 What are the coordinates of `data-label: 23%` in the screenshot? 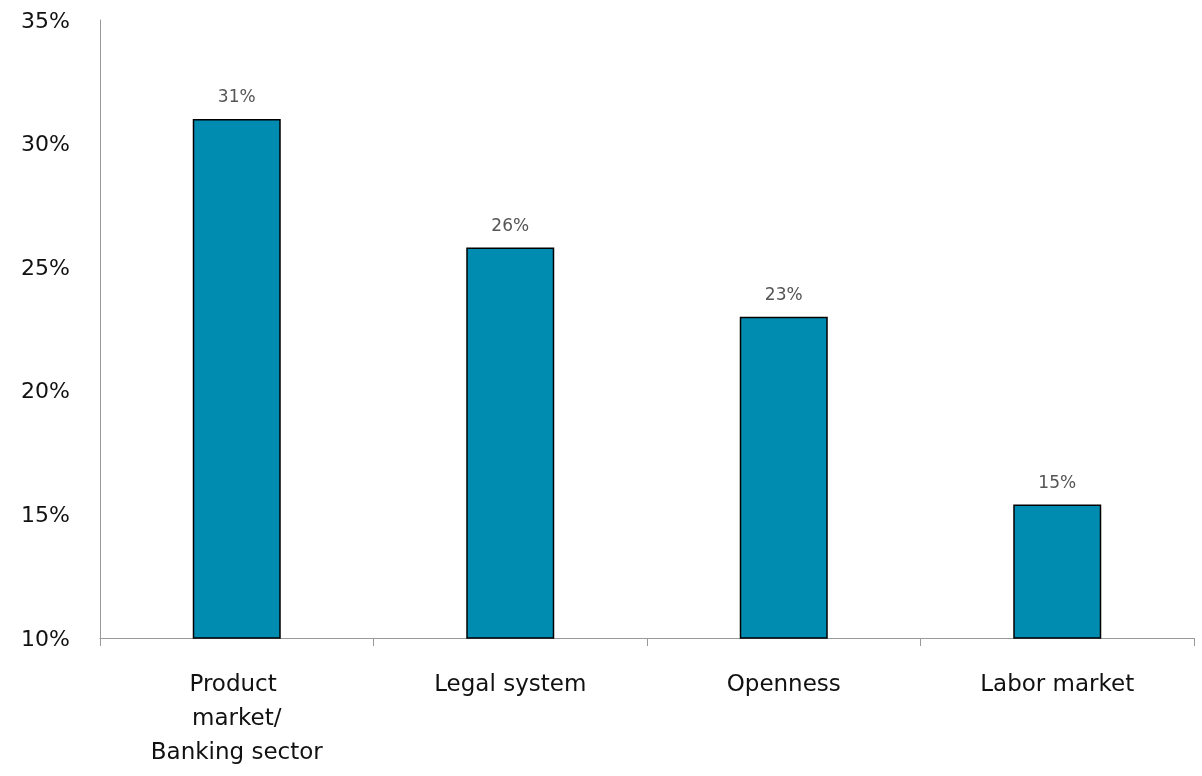 It's located at (783, 294).